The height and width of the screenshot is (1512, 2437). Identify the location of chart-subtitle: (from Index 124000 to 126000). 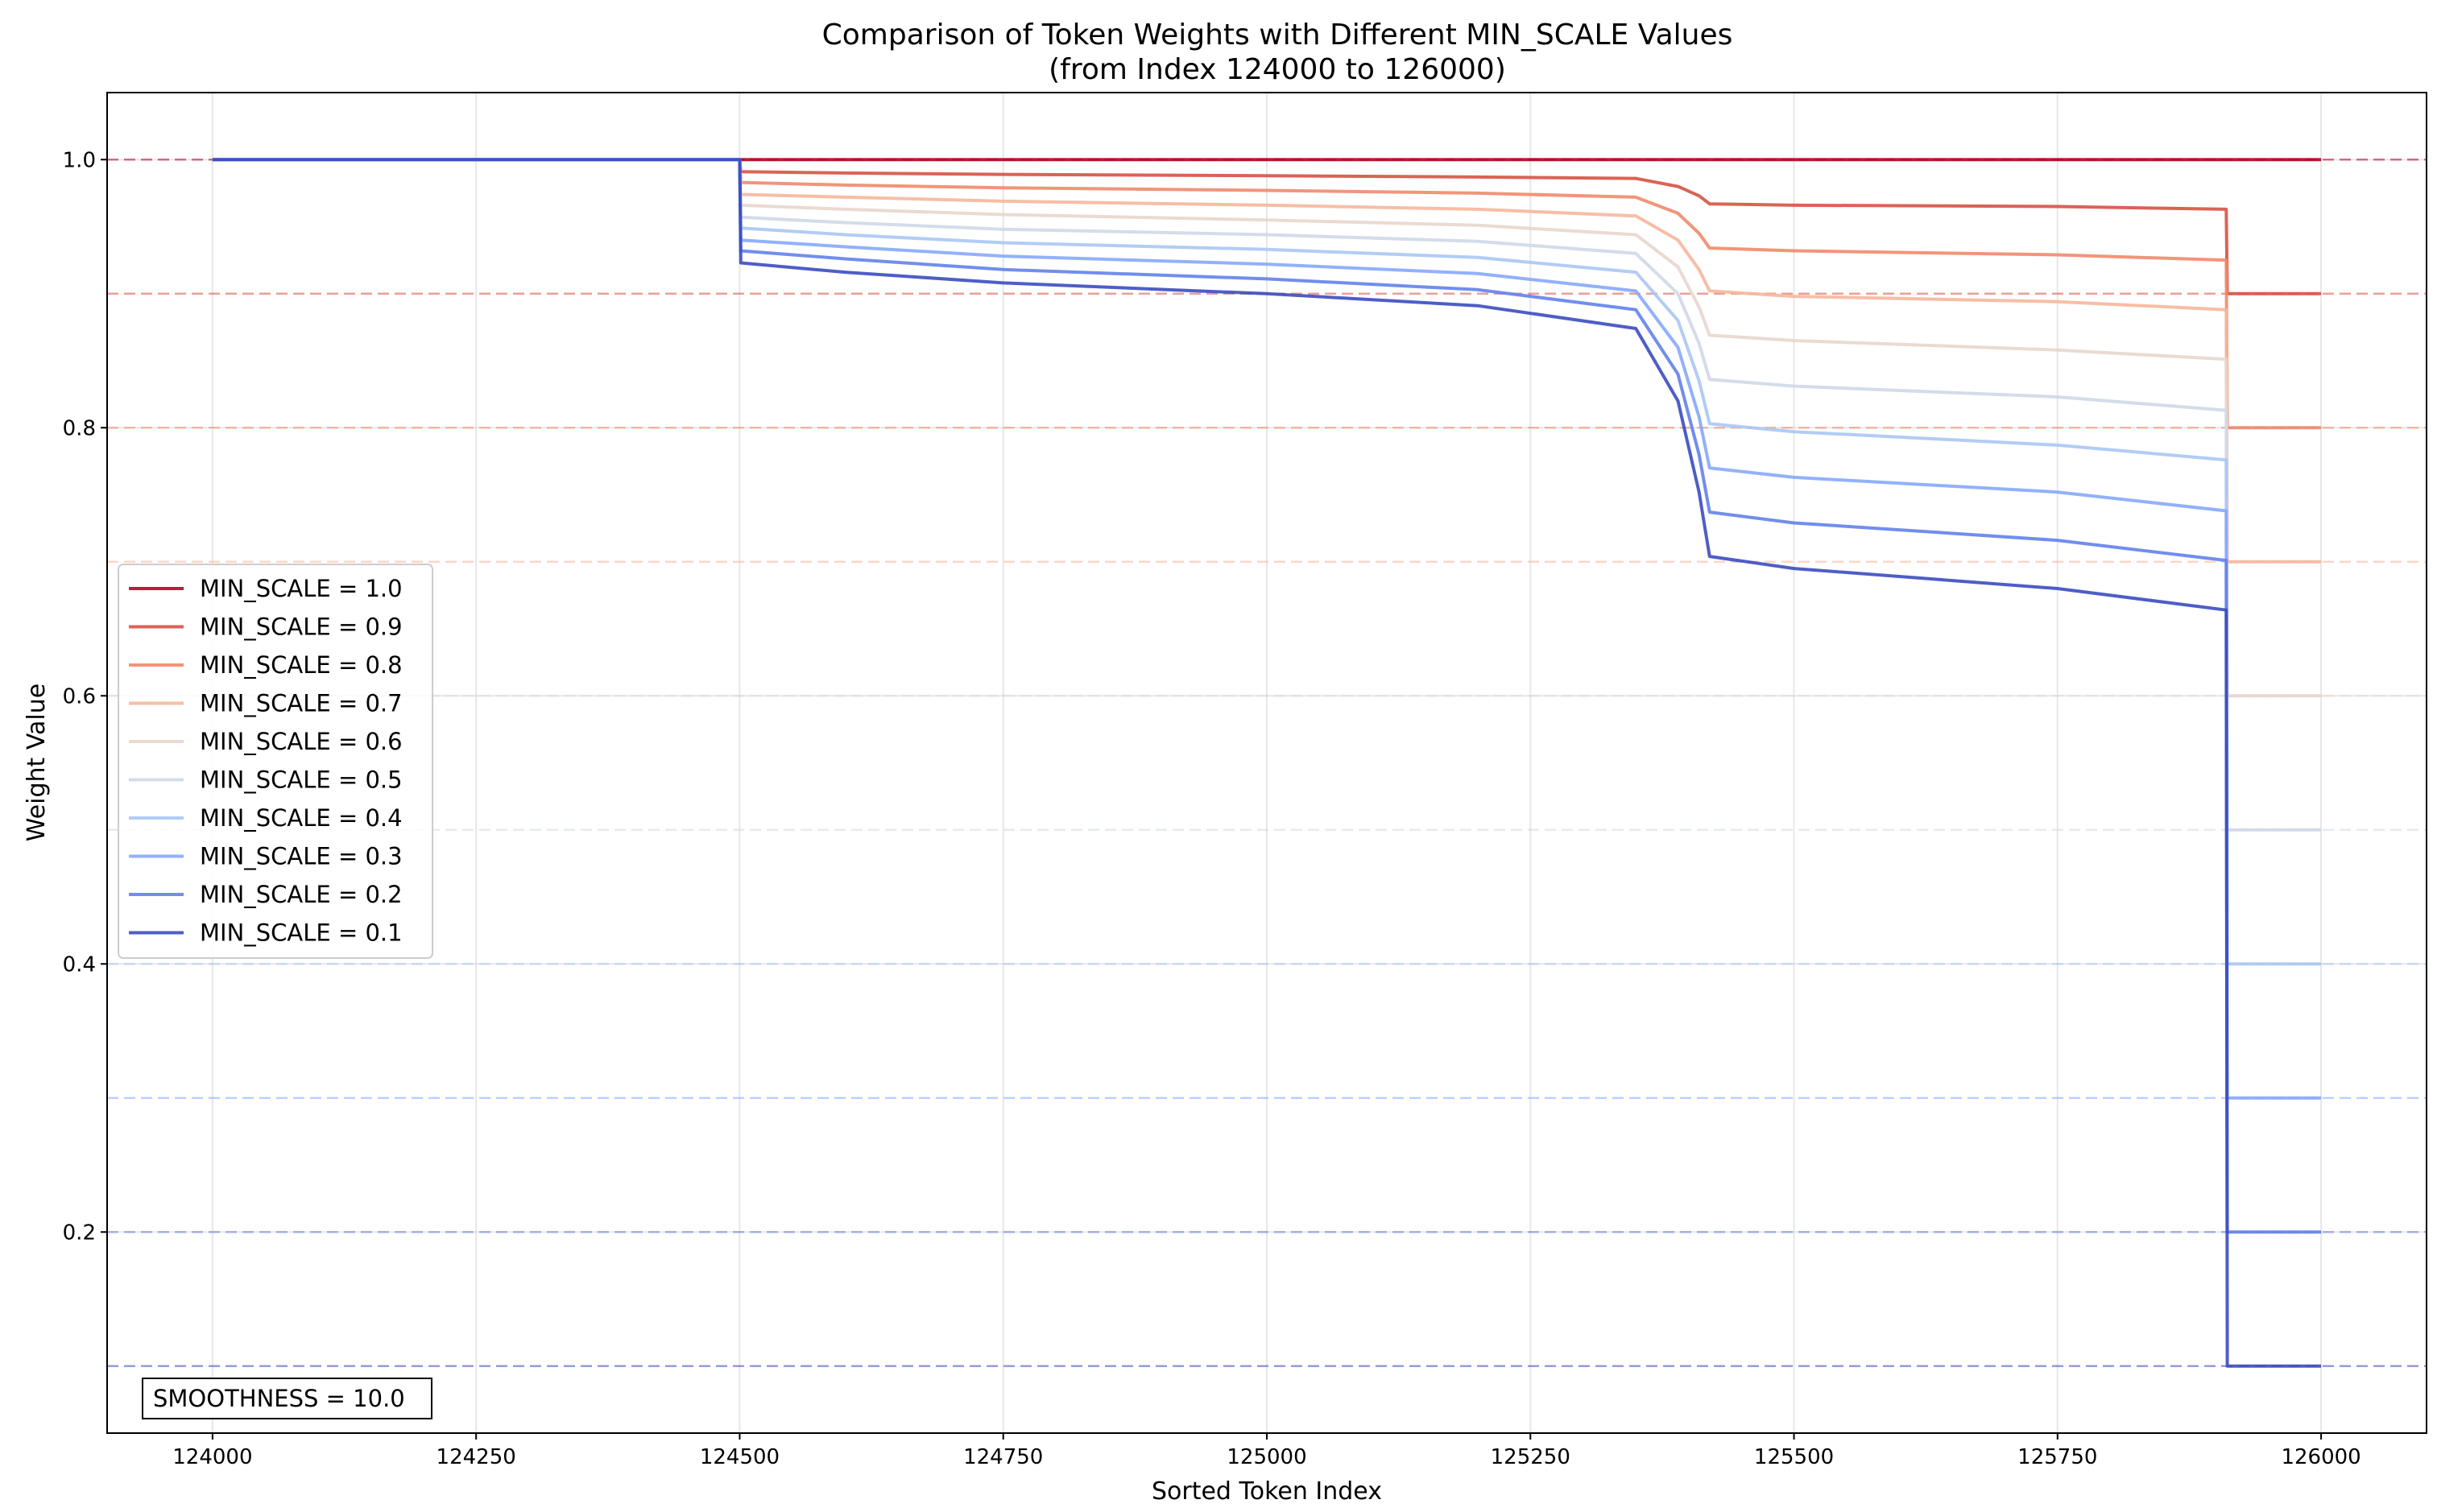
(1277, 69).